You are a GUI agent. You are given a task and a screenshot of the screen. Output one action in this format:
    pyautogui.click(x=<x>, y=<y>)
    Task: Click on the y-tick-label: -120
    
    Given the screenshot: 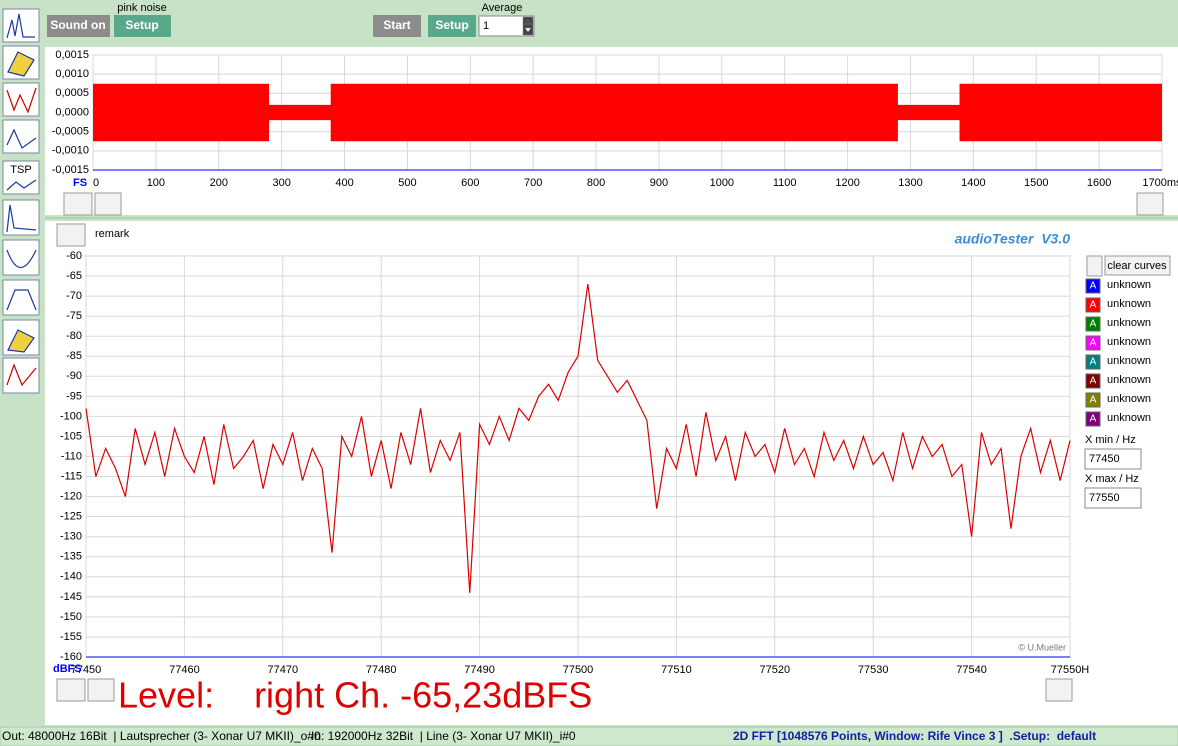 What is the action you would take?
    pyautogui.click(x=71, y=497)
    